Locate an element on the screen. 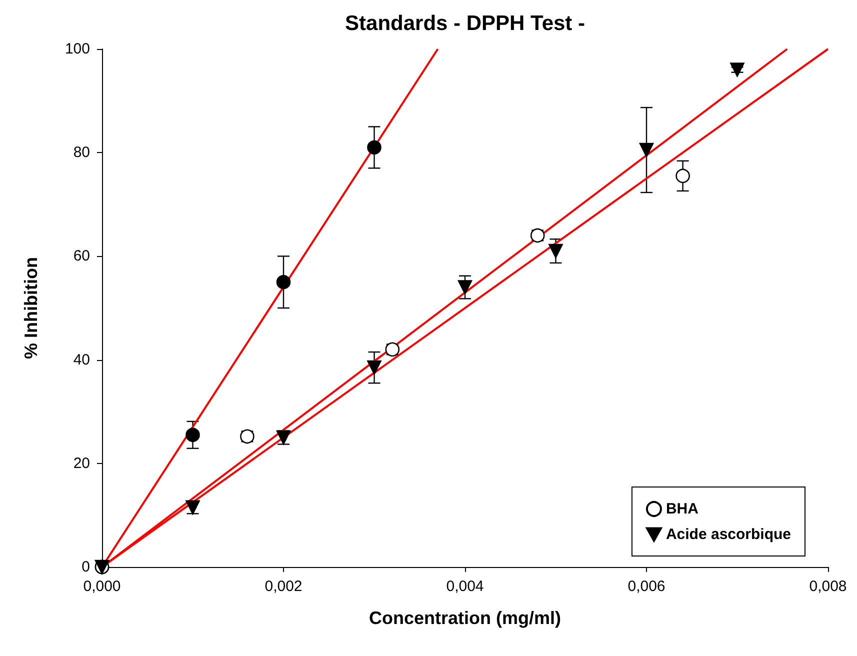 This screenshot has height=656, width=857. x-tick-label: 0,000 is located at coordinates (102, 586).